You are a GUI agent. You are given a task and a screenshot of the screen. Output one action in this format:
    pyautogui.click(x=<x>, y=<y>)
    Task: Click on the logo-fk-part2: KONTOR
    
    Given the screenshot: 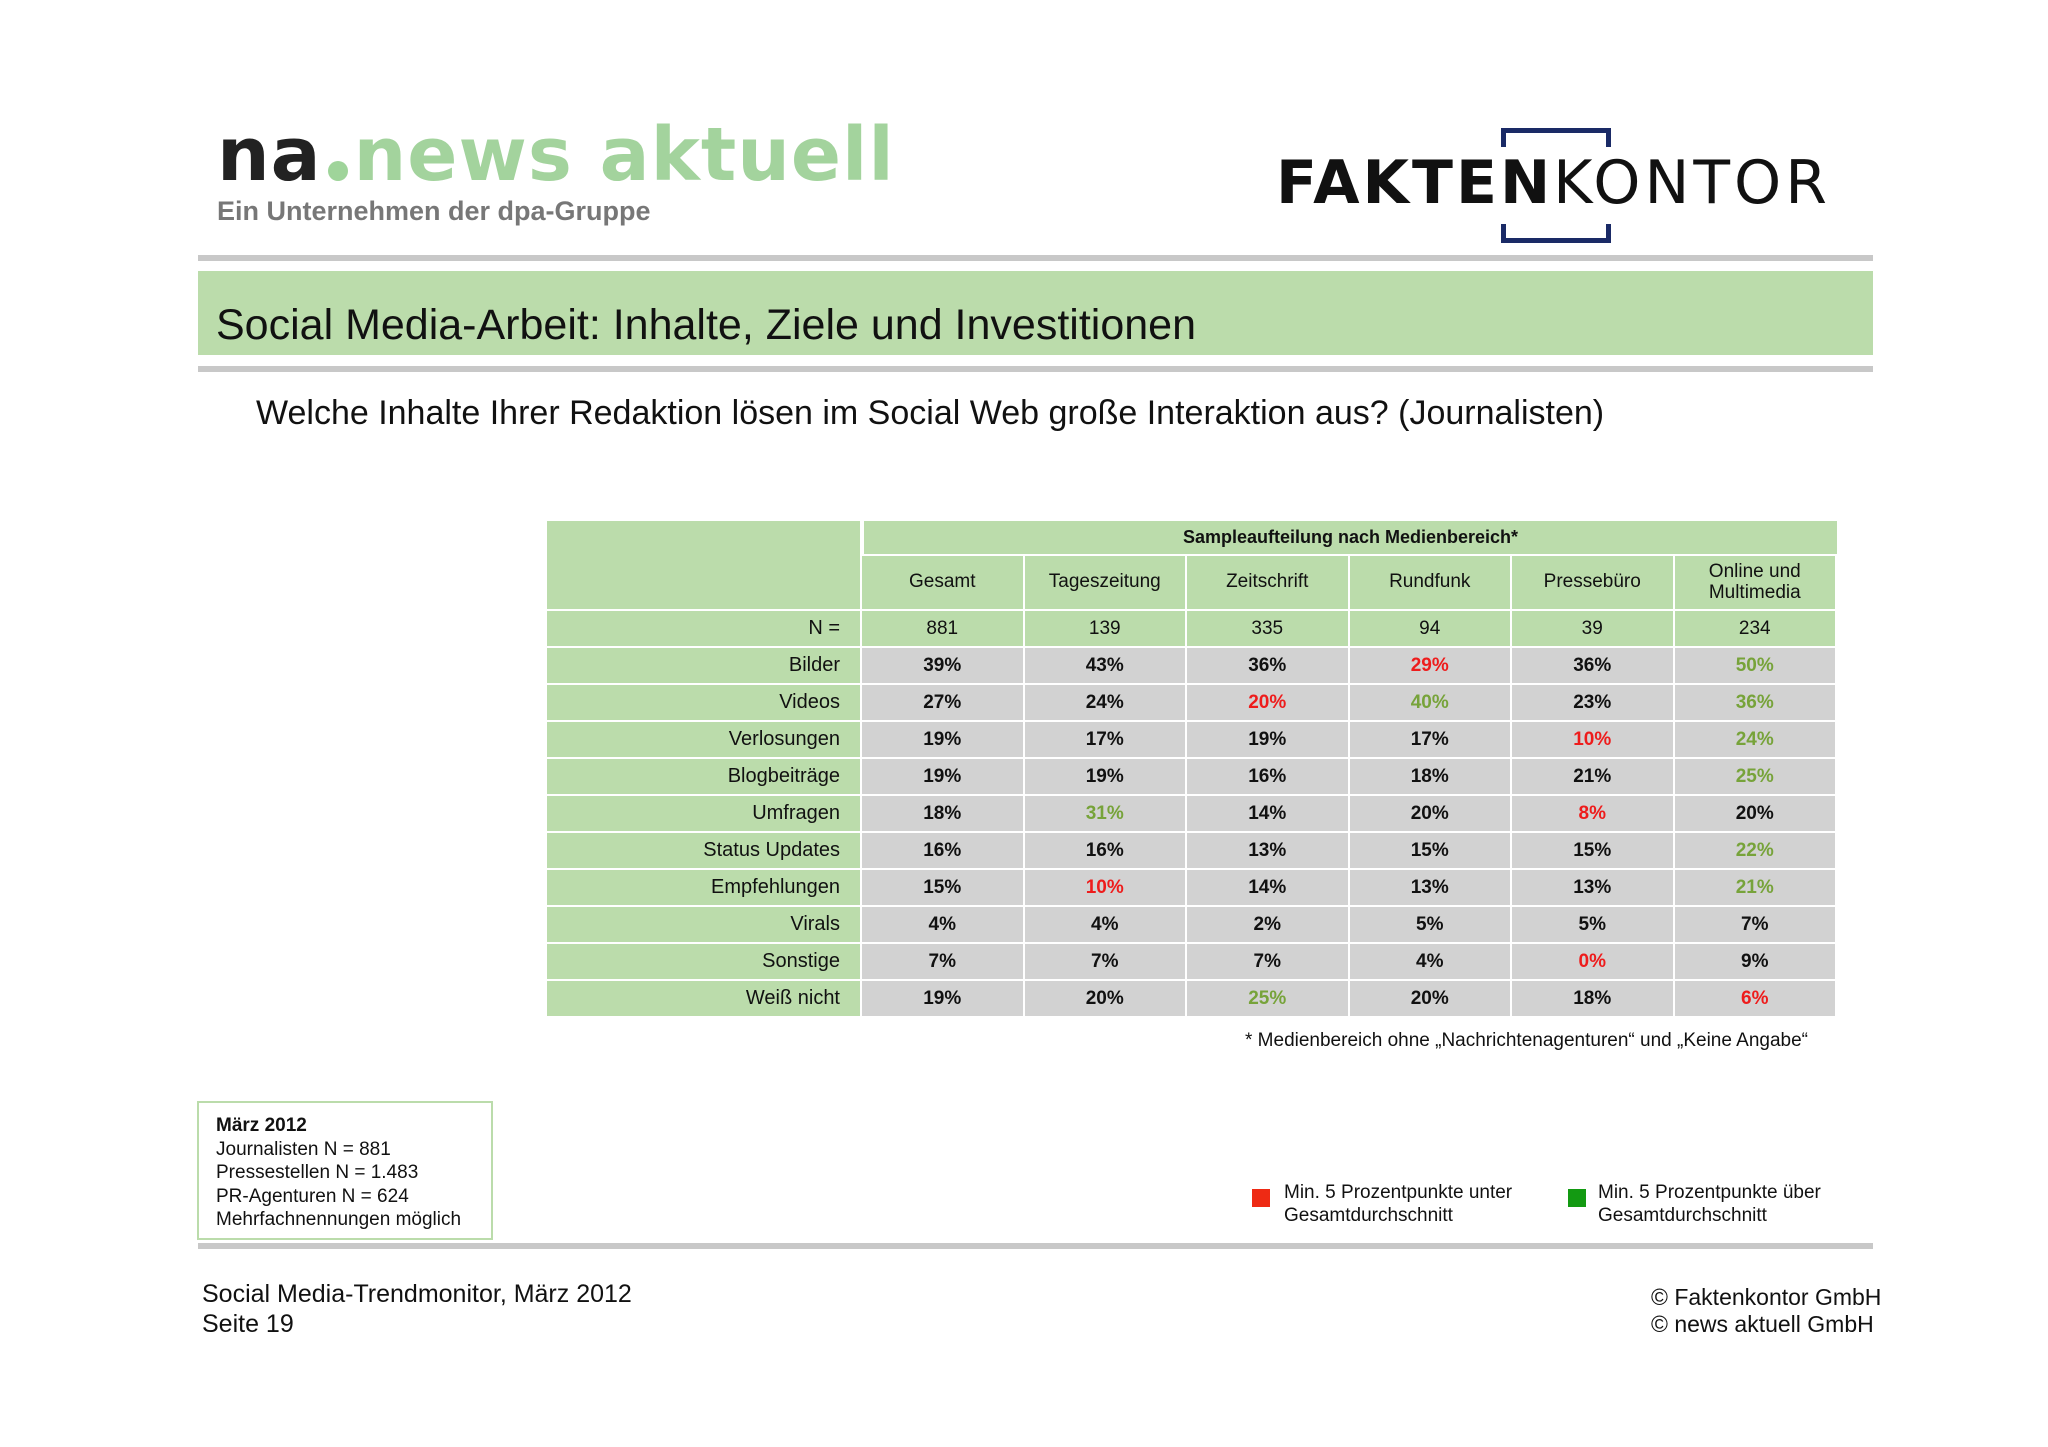 What is the action you would take?
    pyautogui.click(x=1692, y=183)
    